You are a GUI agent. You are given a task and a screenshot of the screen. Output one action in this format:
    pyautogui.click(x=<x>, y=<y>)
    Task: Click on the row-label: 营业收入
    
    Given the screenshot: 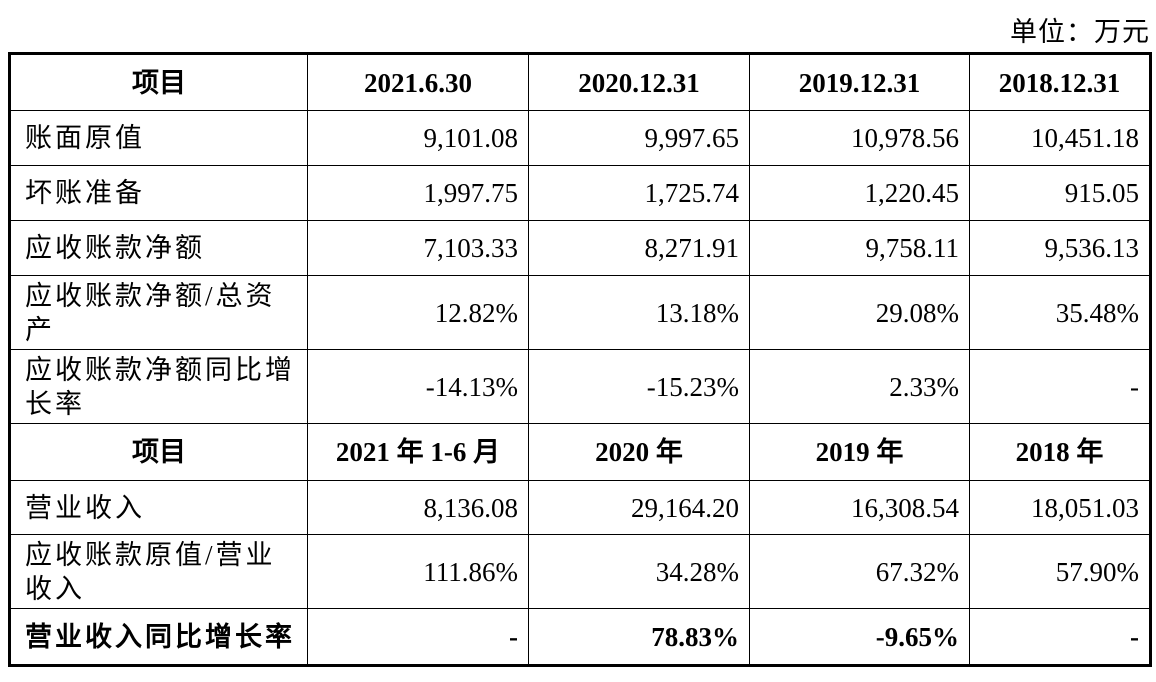 What is the action you would take?
    pyautogui.click(x=158, y=507)
    